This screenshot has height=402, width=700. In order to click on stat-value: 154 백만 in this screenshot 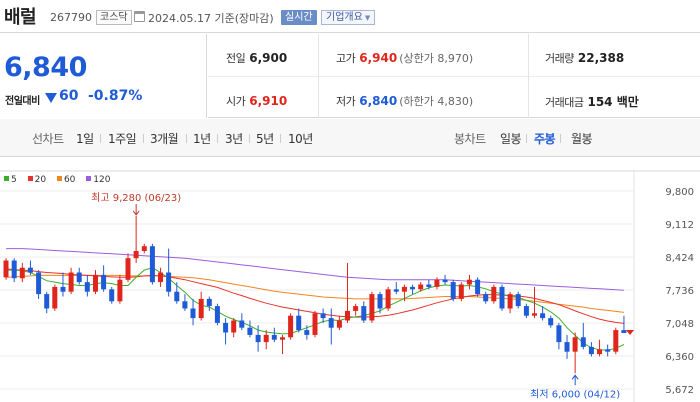, I will do `click(613, 102)`.